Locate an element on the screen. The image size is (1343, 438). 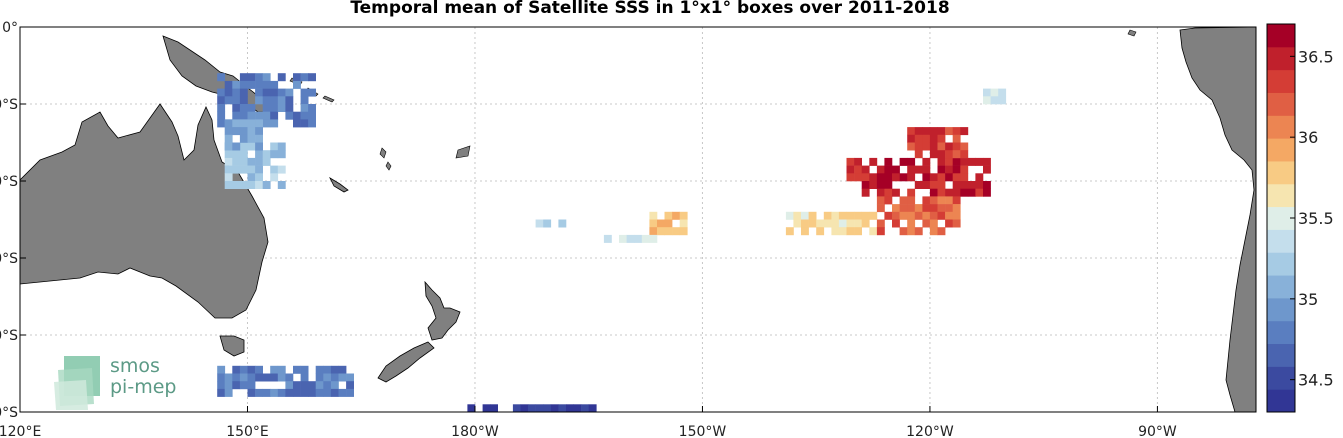
colorbar-tick-label: 36 is located at coordinates (1308, 137).